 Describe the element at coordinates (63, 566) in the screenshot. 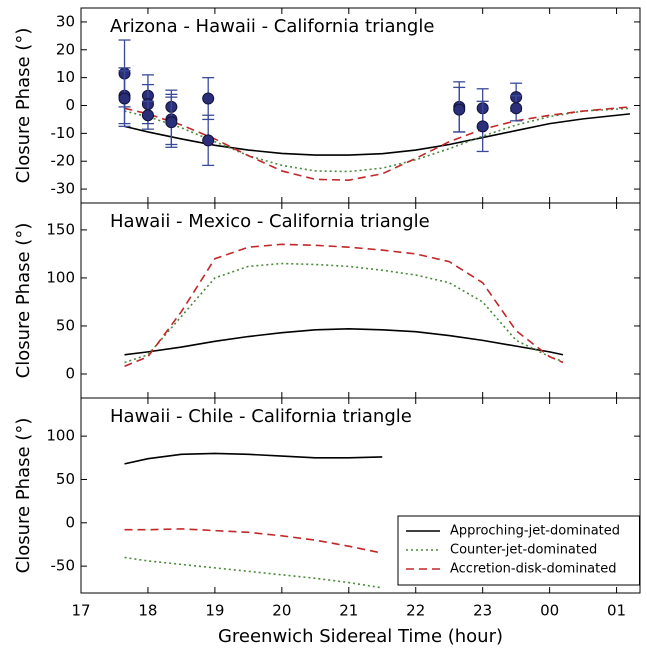

I see `y-tick-label: -50` at that location.